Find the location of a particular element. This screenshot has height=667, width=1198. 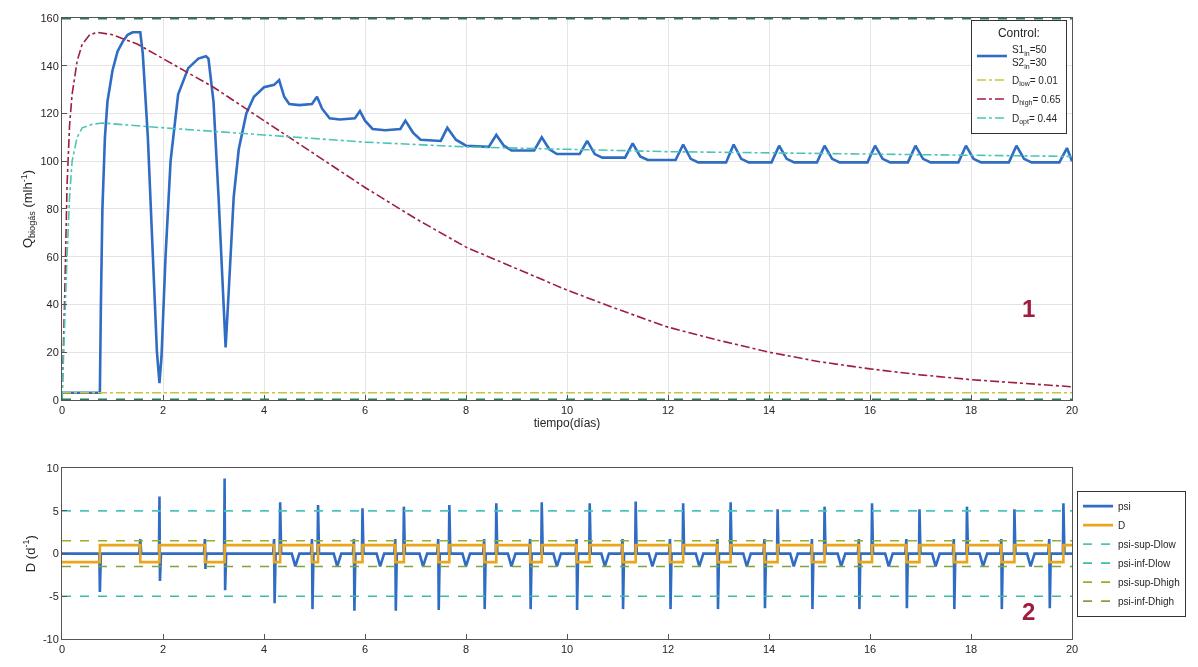

y-tick-label: 80 is located at coordinates (52, 208).